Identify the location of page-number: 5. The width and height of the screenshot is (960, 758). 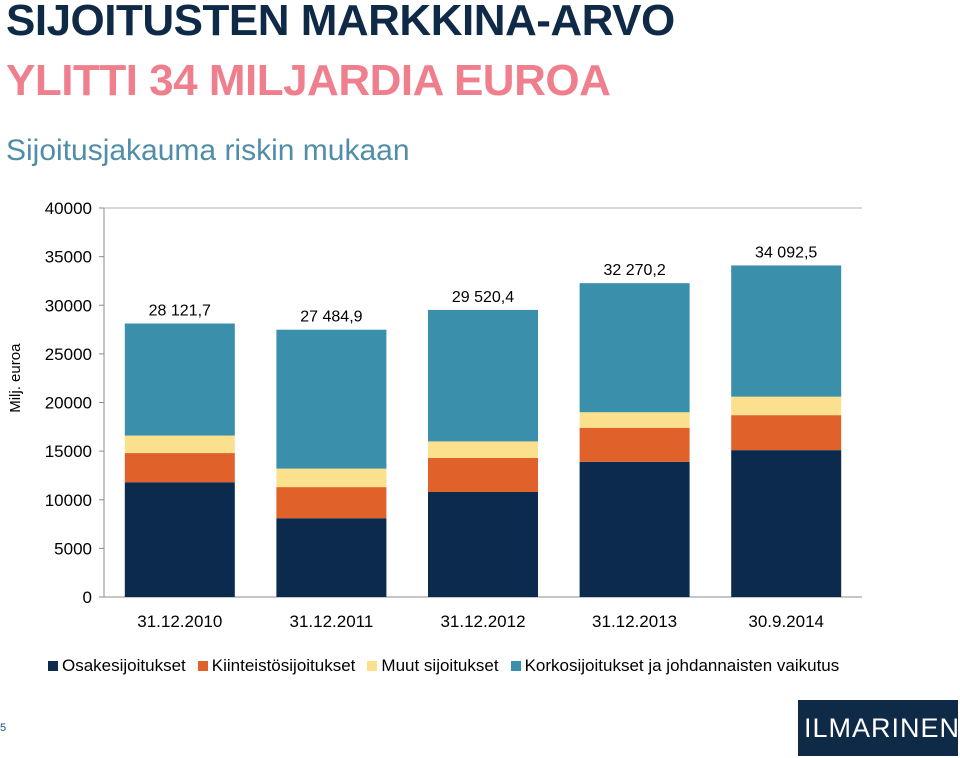
(3, 728).